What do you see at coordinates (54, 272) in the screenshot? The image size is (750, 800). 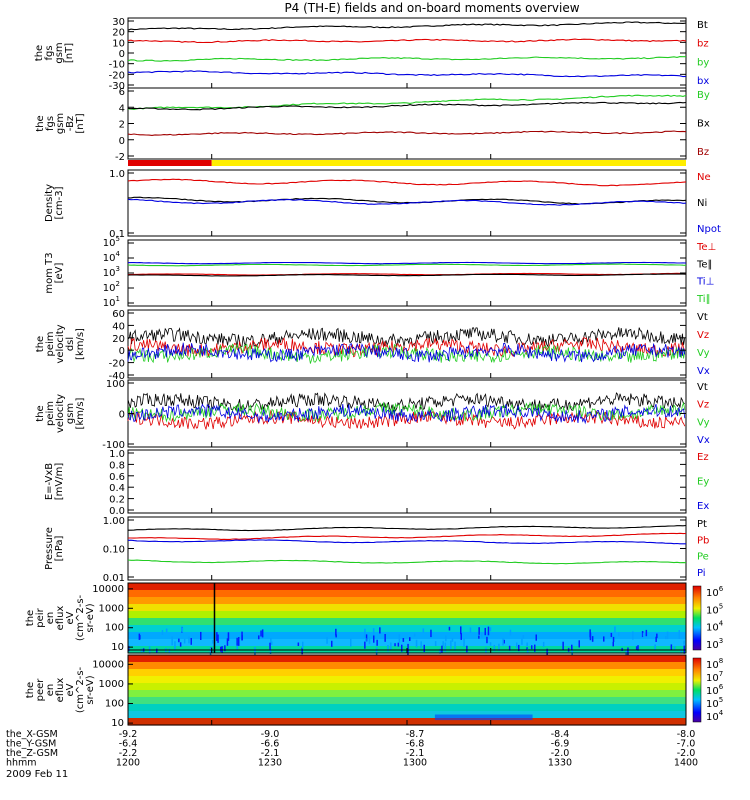 I see `y-axis-label: mom T3 [eV]` at bounding box center [54, 272].